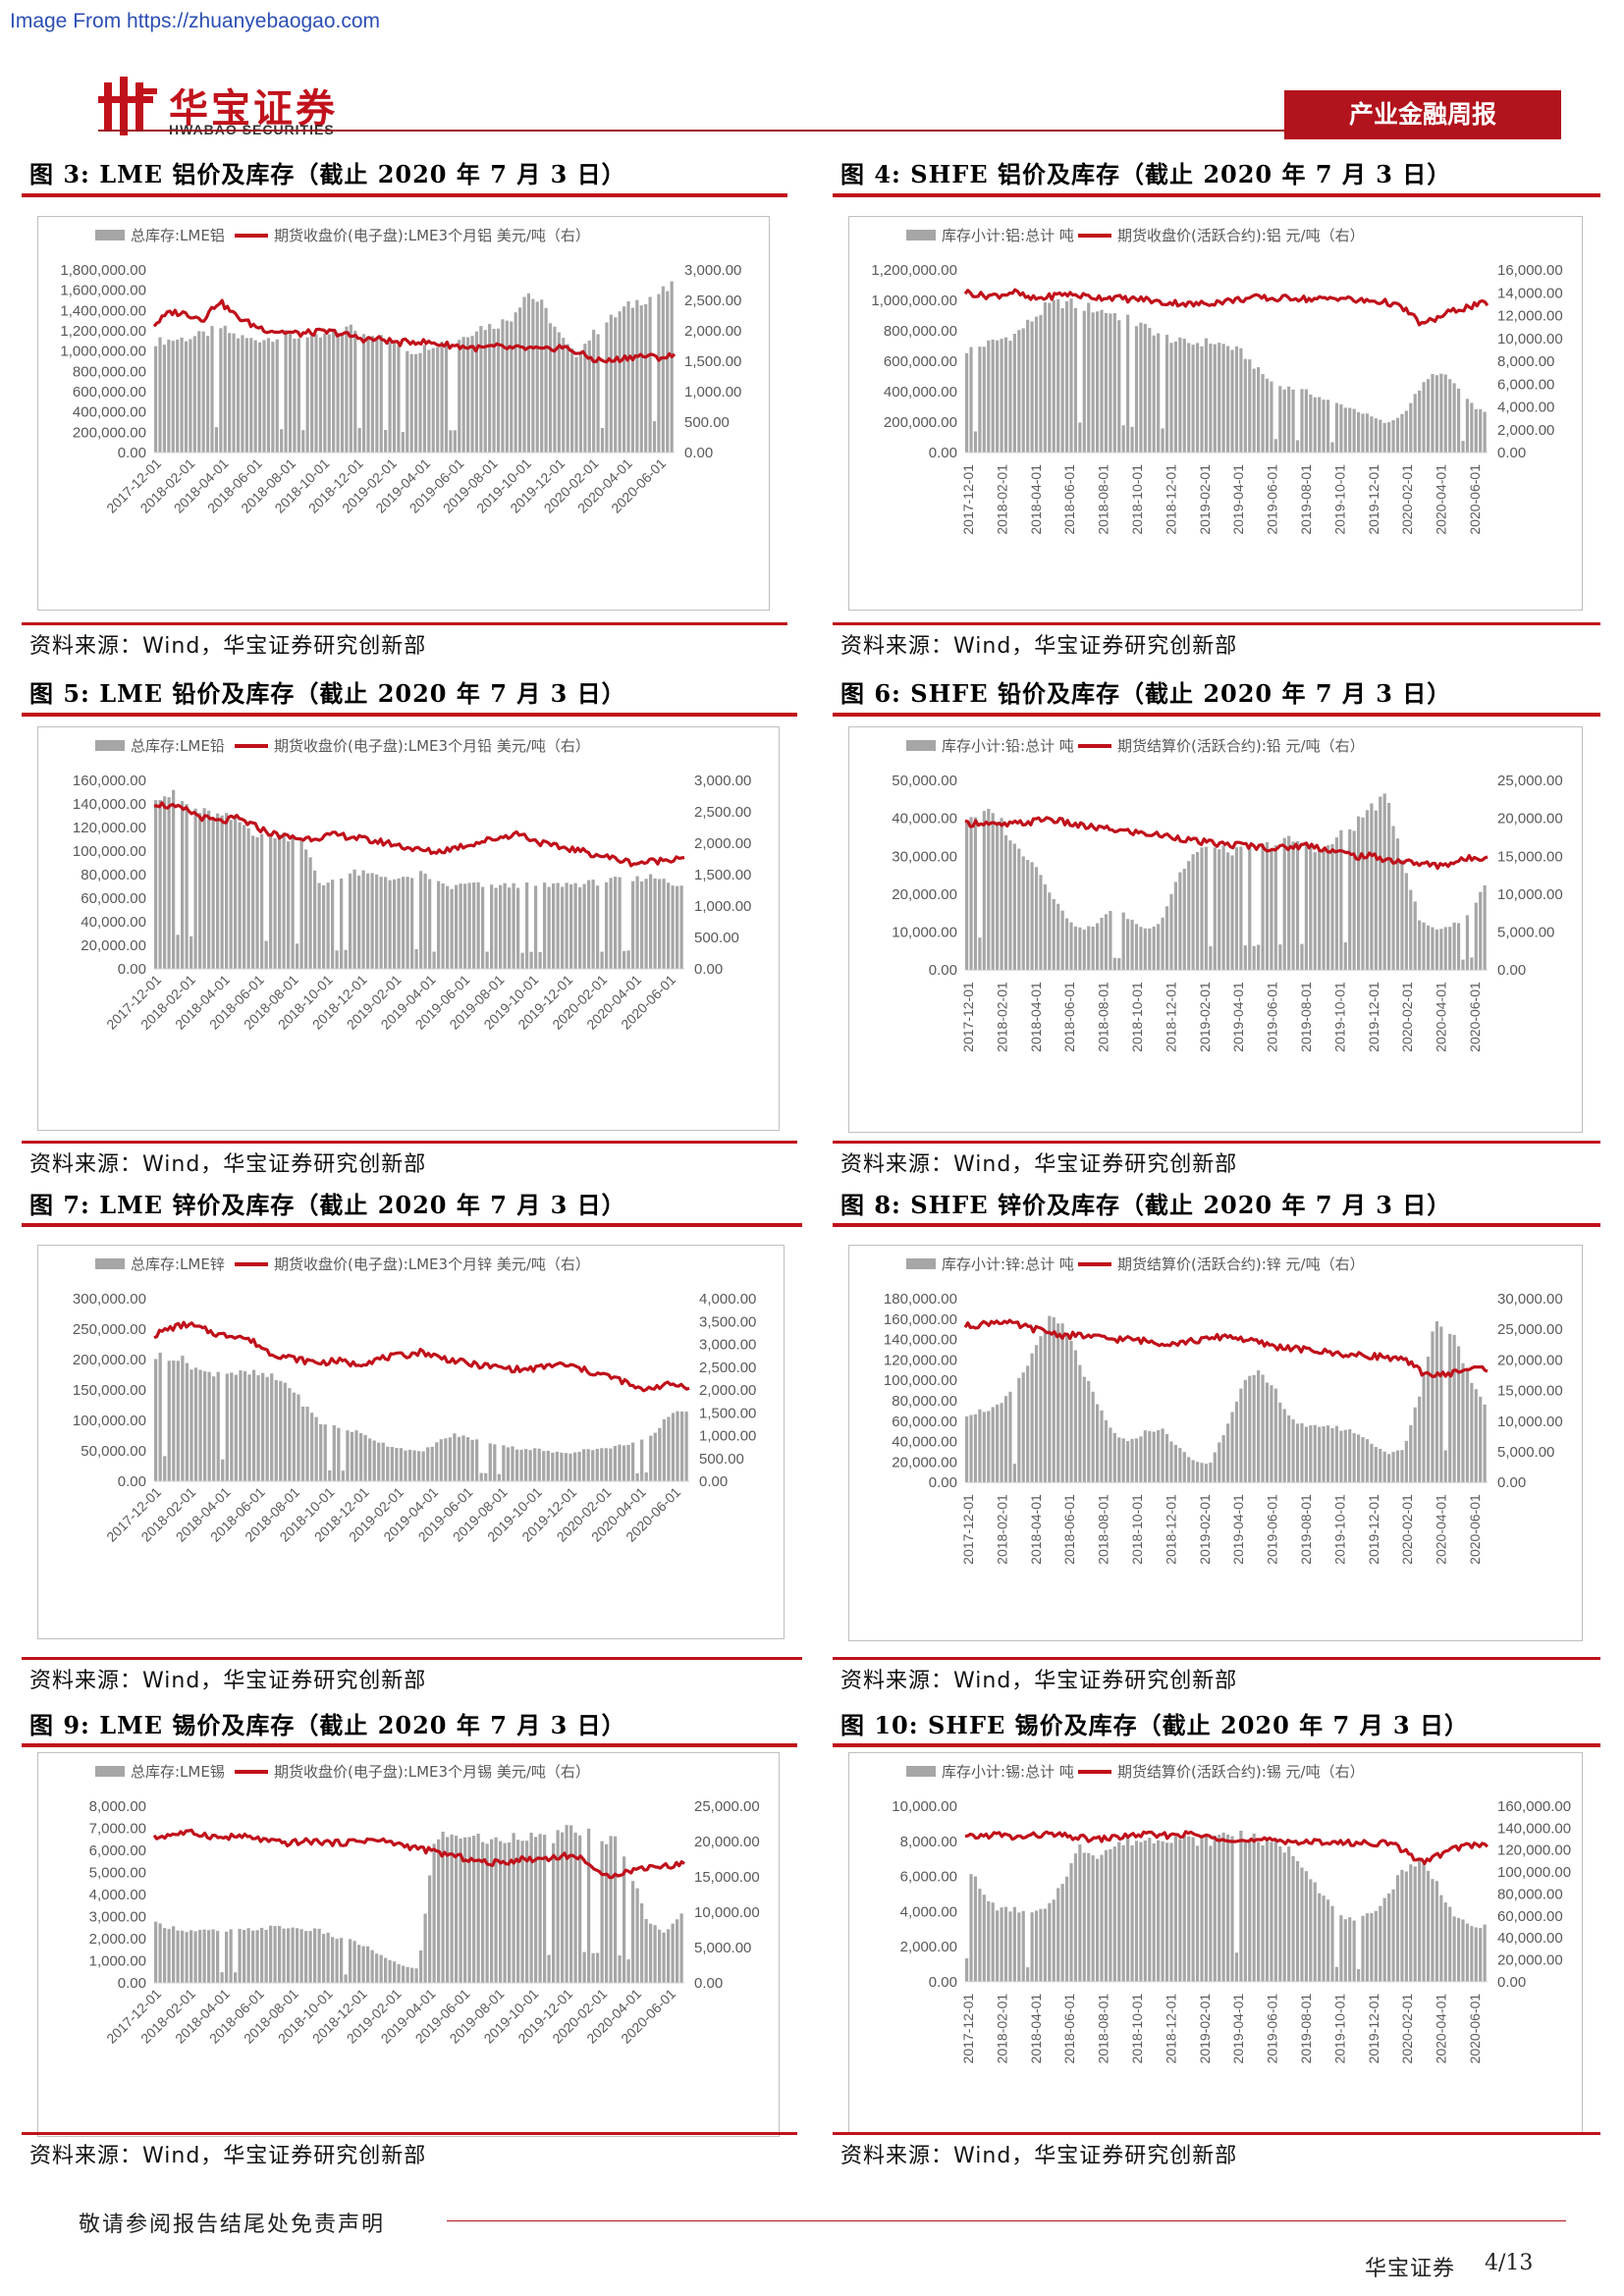  I want to click on legend-line-label: 期货收盘价(电子盘):LME3个月铝 美元/吨（右）, so click(432, 235).